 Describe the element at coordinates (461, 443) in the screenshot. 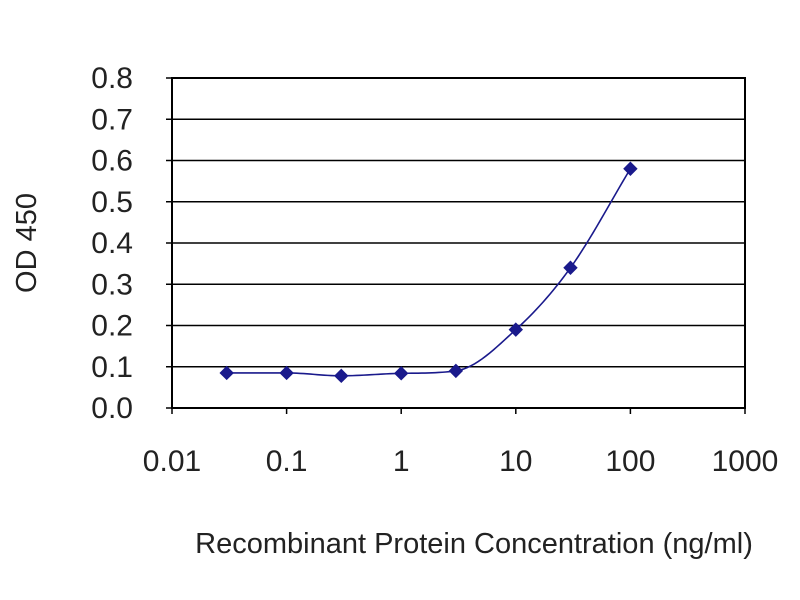

I see `x-axis: 0.01 0.1 1 10 100 1000` at that location.